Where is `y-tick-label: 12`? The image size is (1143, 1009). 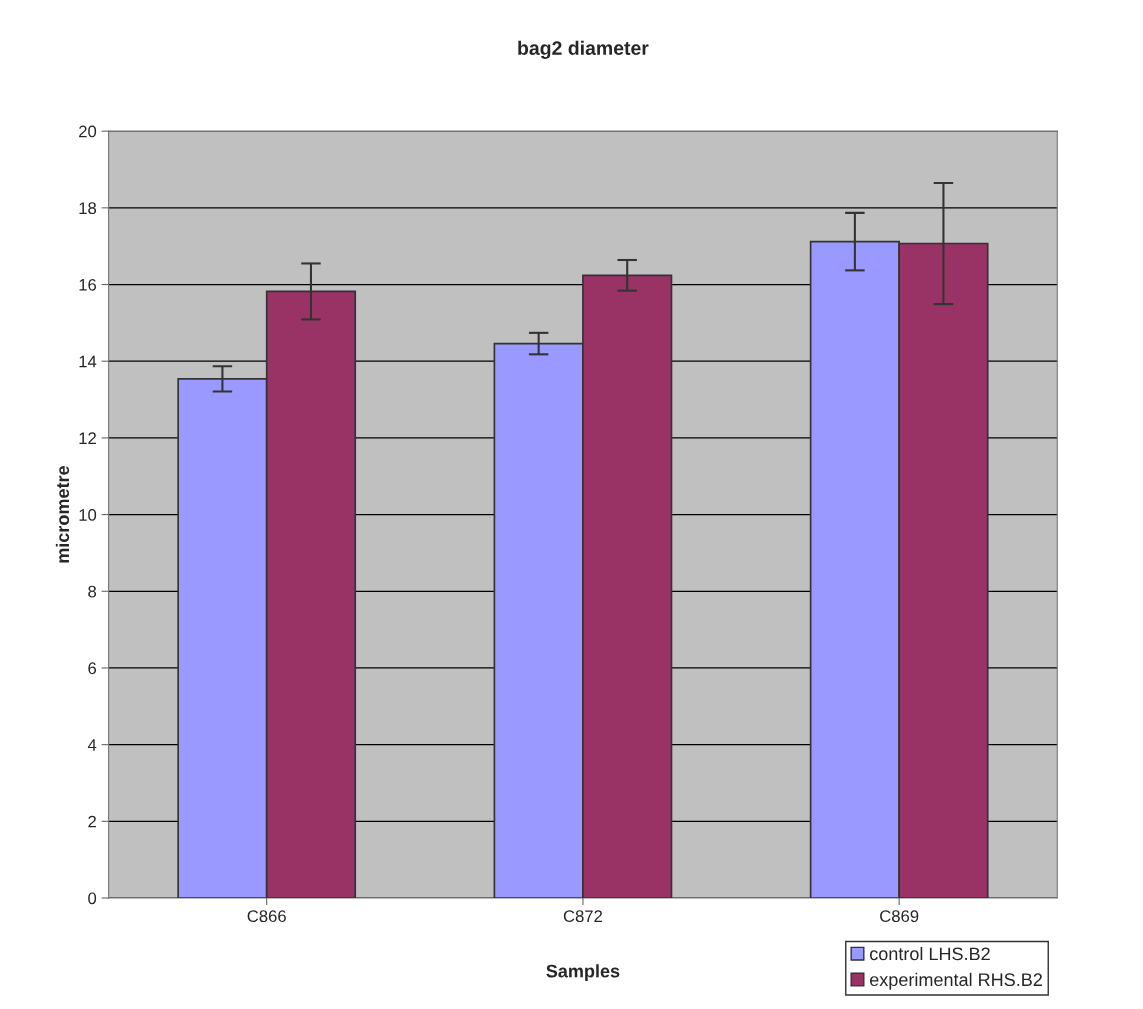
y-tick-label: 12 is located at coordinates (87, 438).